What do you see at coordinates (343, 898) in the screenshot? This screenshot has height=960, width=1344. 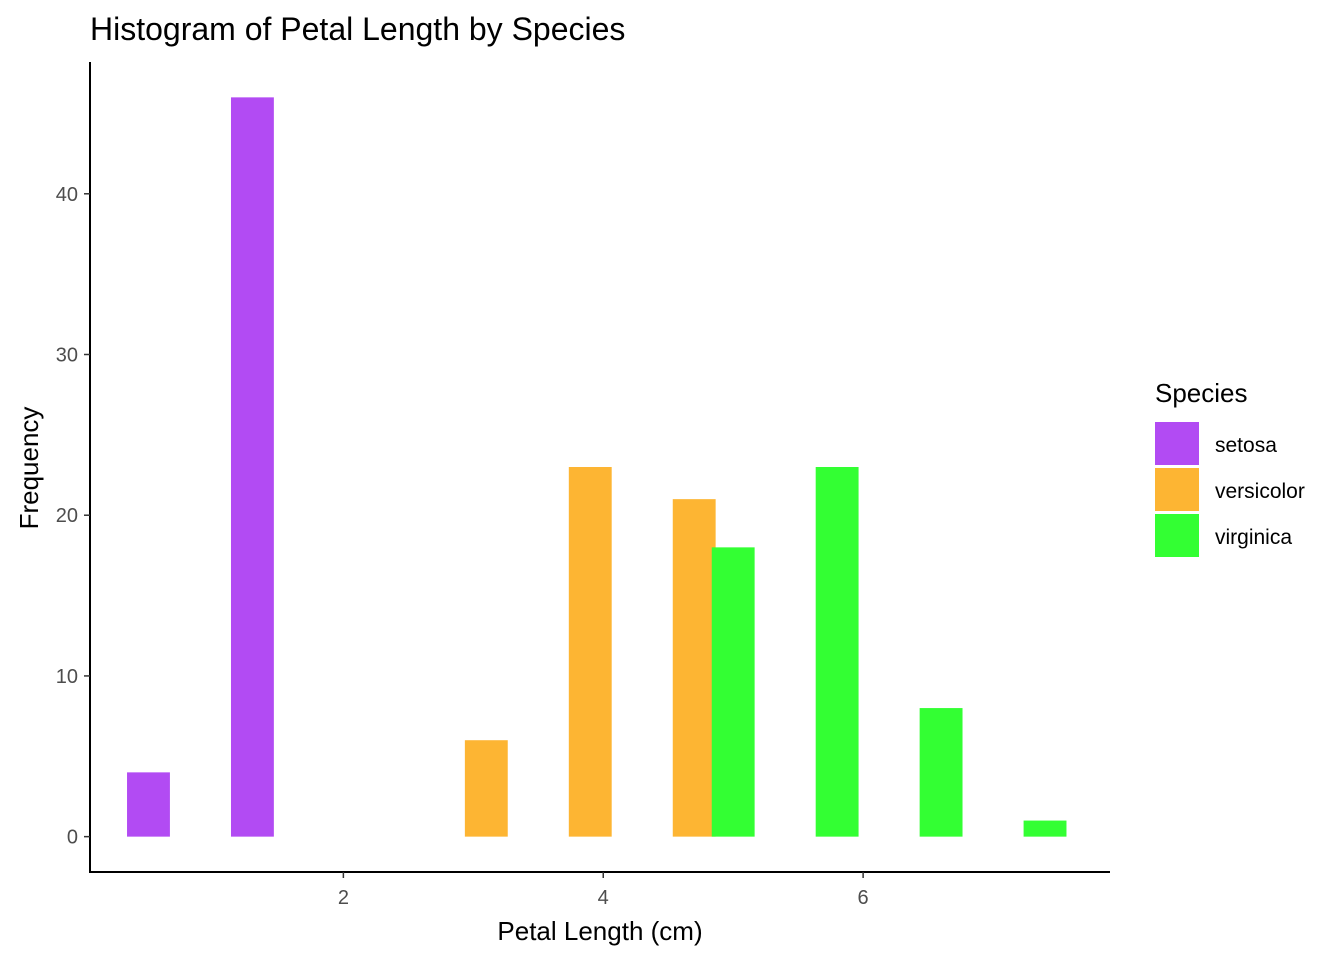 I see `x-tick-label: 2` at bounding box center [343, 898].